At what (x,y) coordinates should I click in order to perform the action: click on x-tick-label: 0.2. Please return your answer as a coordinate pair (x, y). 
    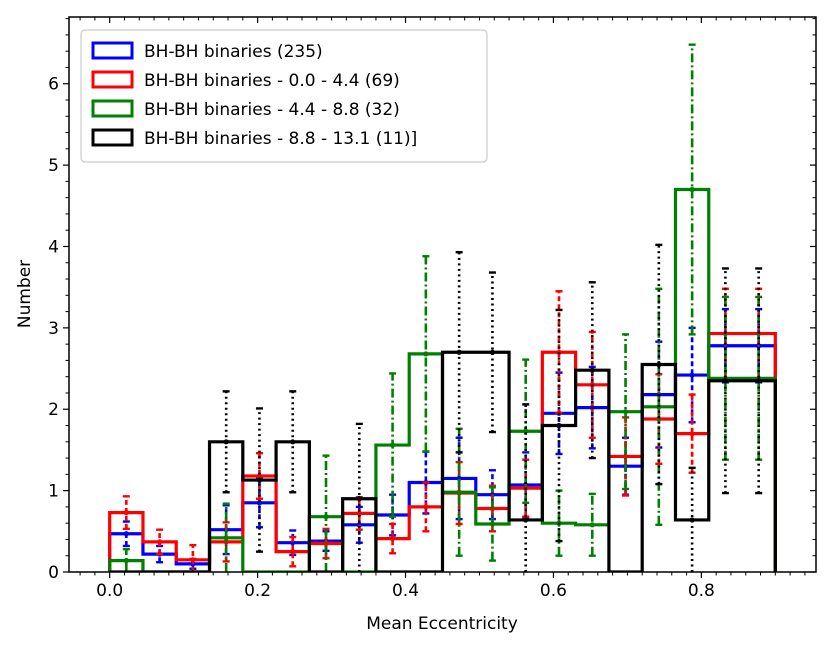
    Looking at the image, I should click on (257, 591).